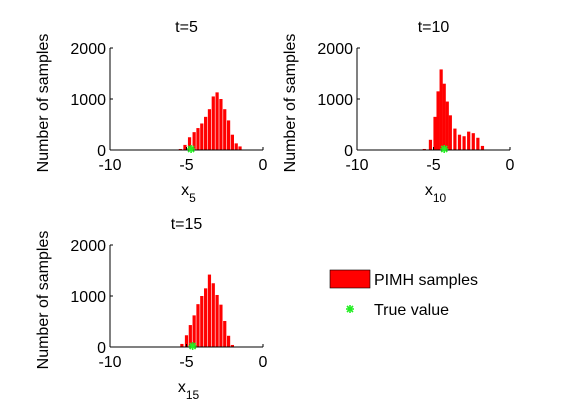  Describe the element at coordinates (187, 224) in the screenshot. I see `subplot-title: t=15` at that location.